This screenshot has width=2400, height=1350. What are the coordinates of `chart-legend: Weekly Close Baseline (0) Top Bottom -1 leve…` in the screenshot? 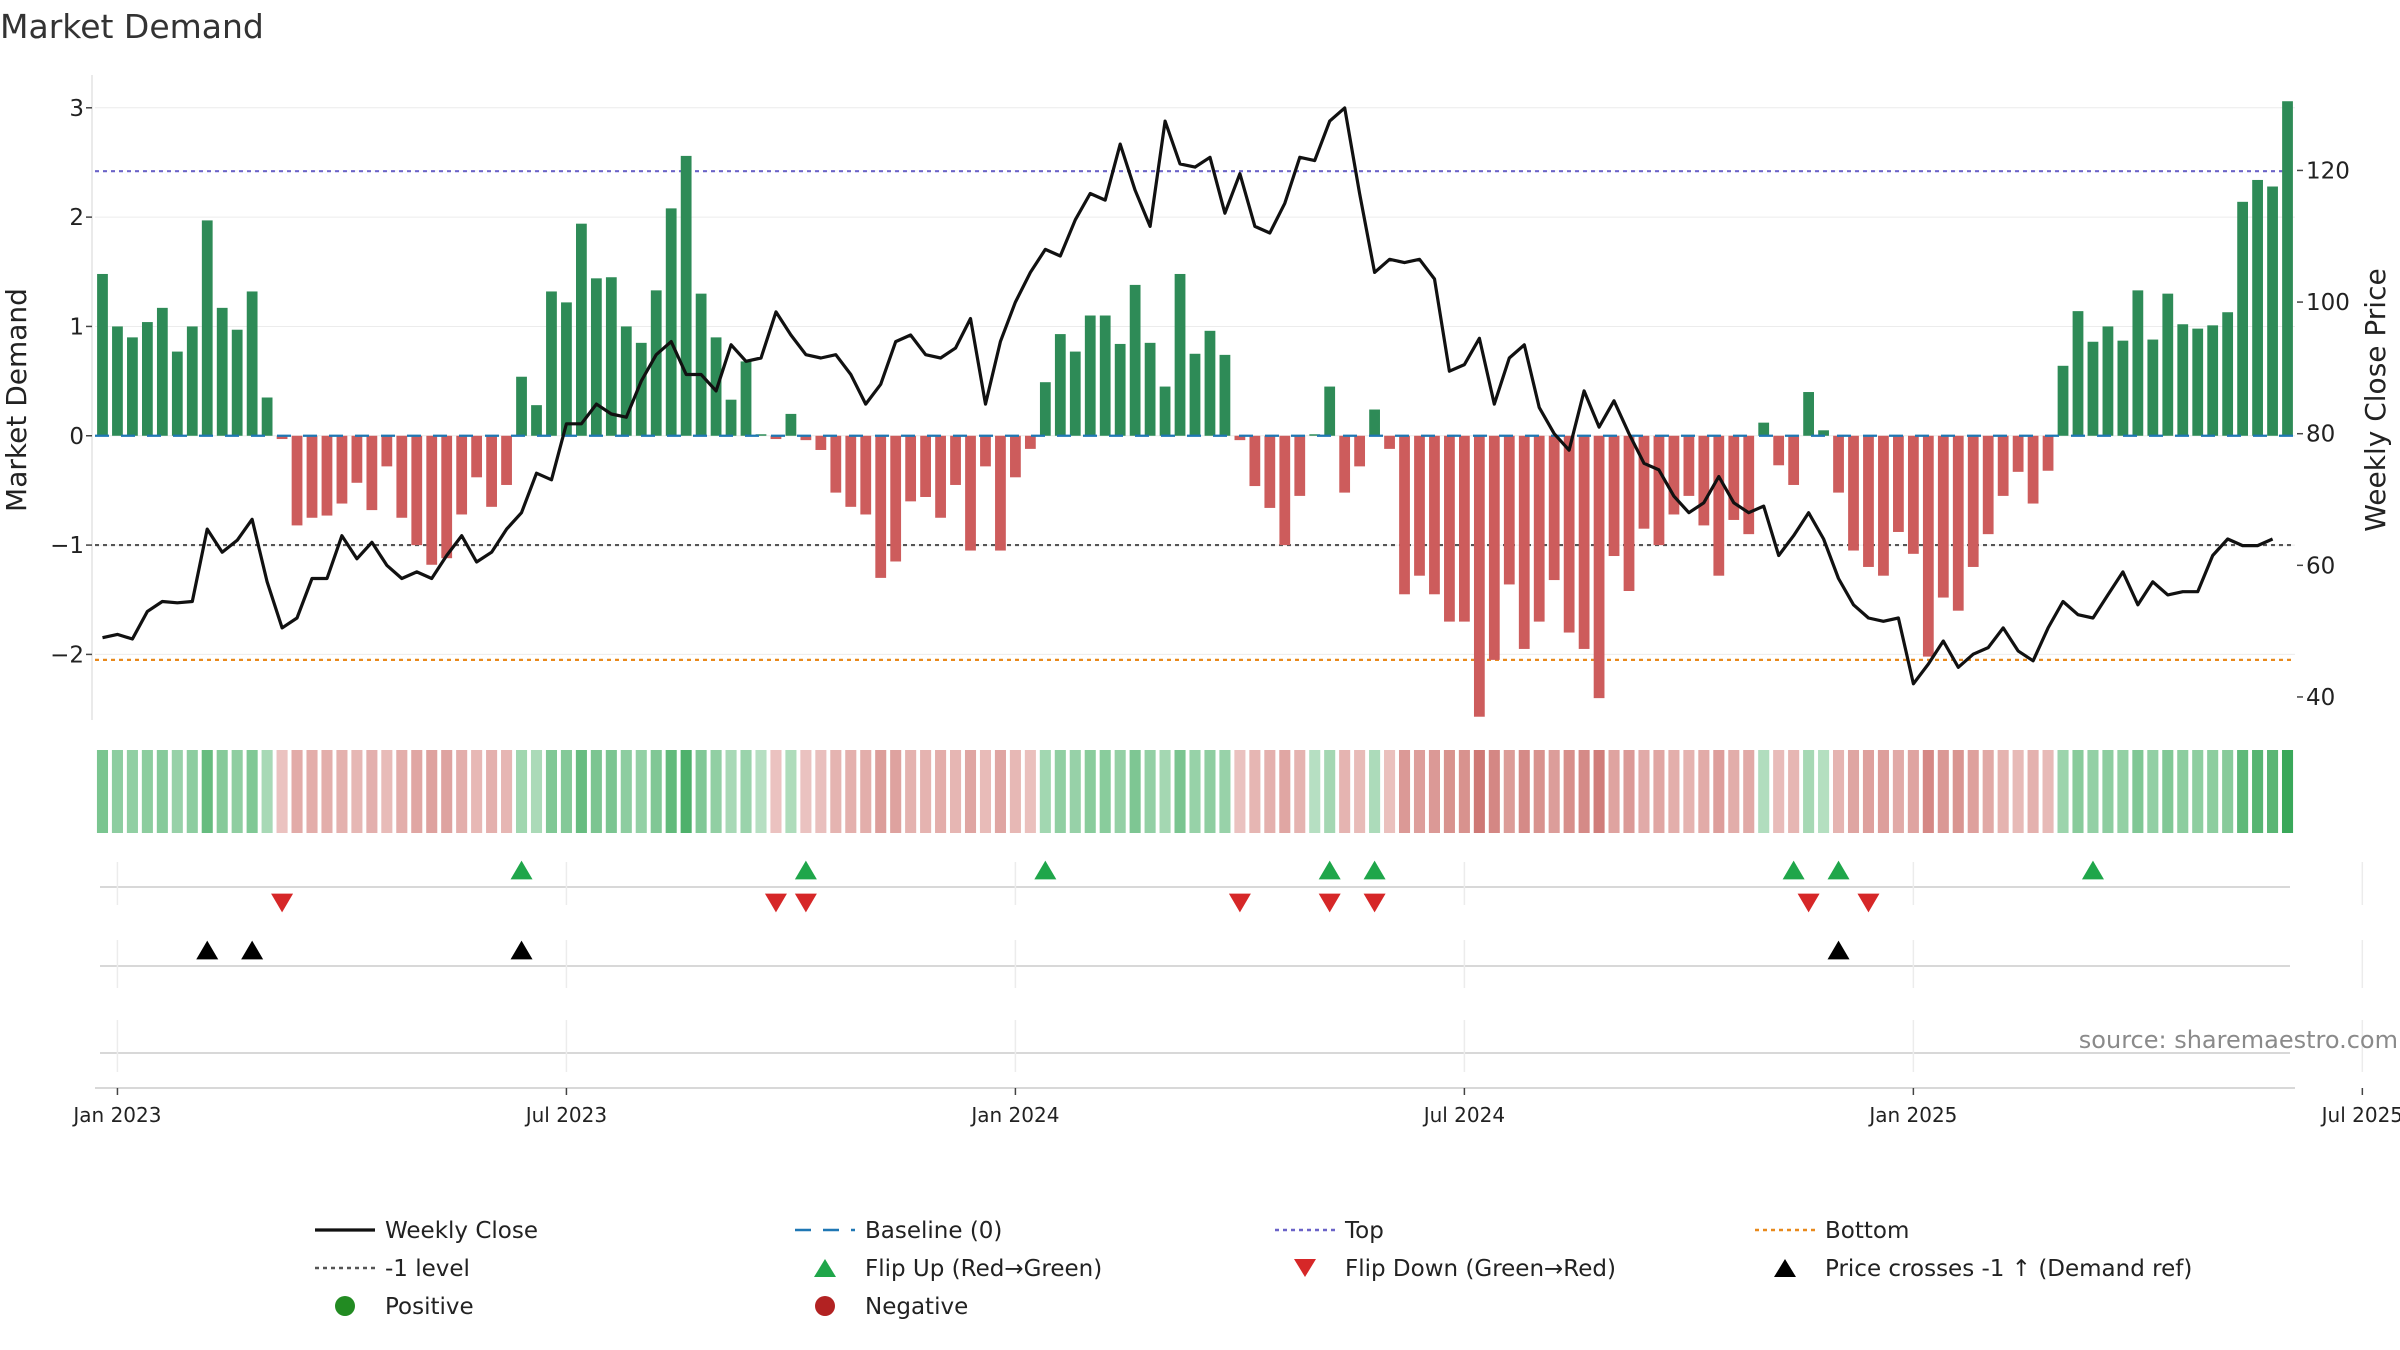 It's located at (1253, 1269).